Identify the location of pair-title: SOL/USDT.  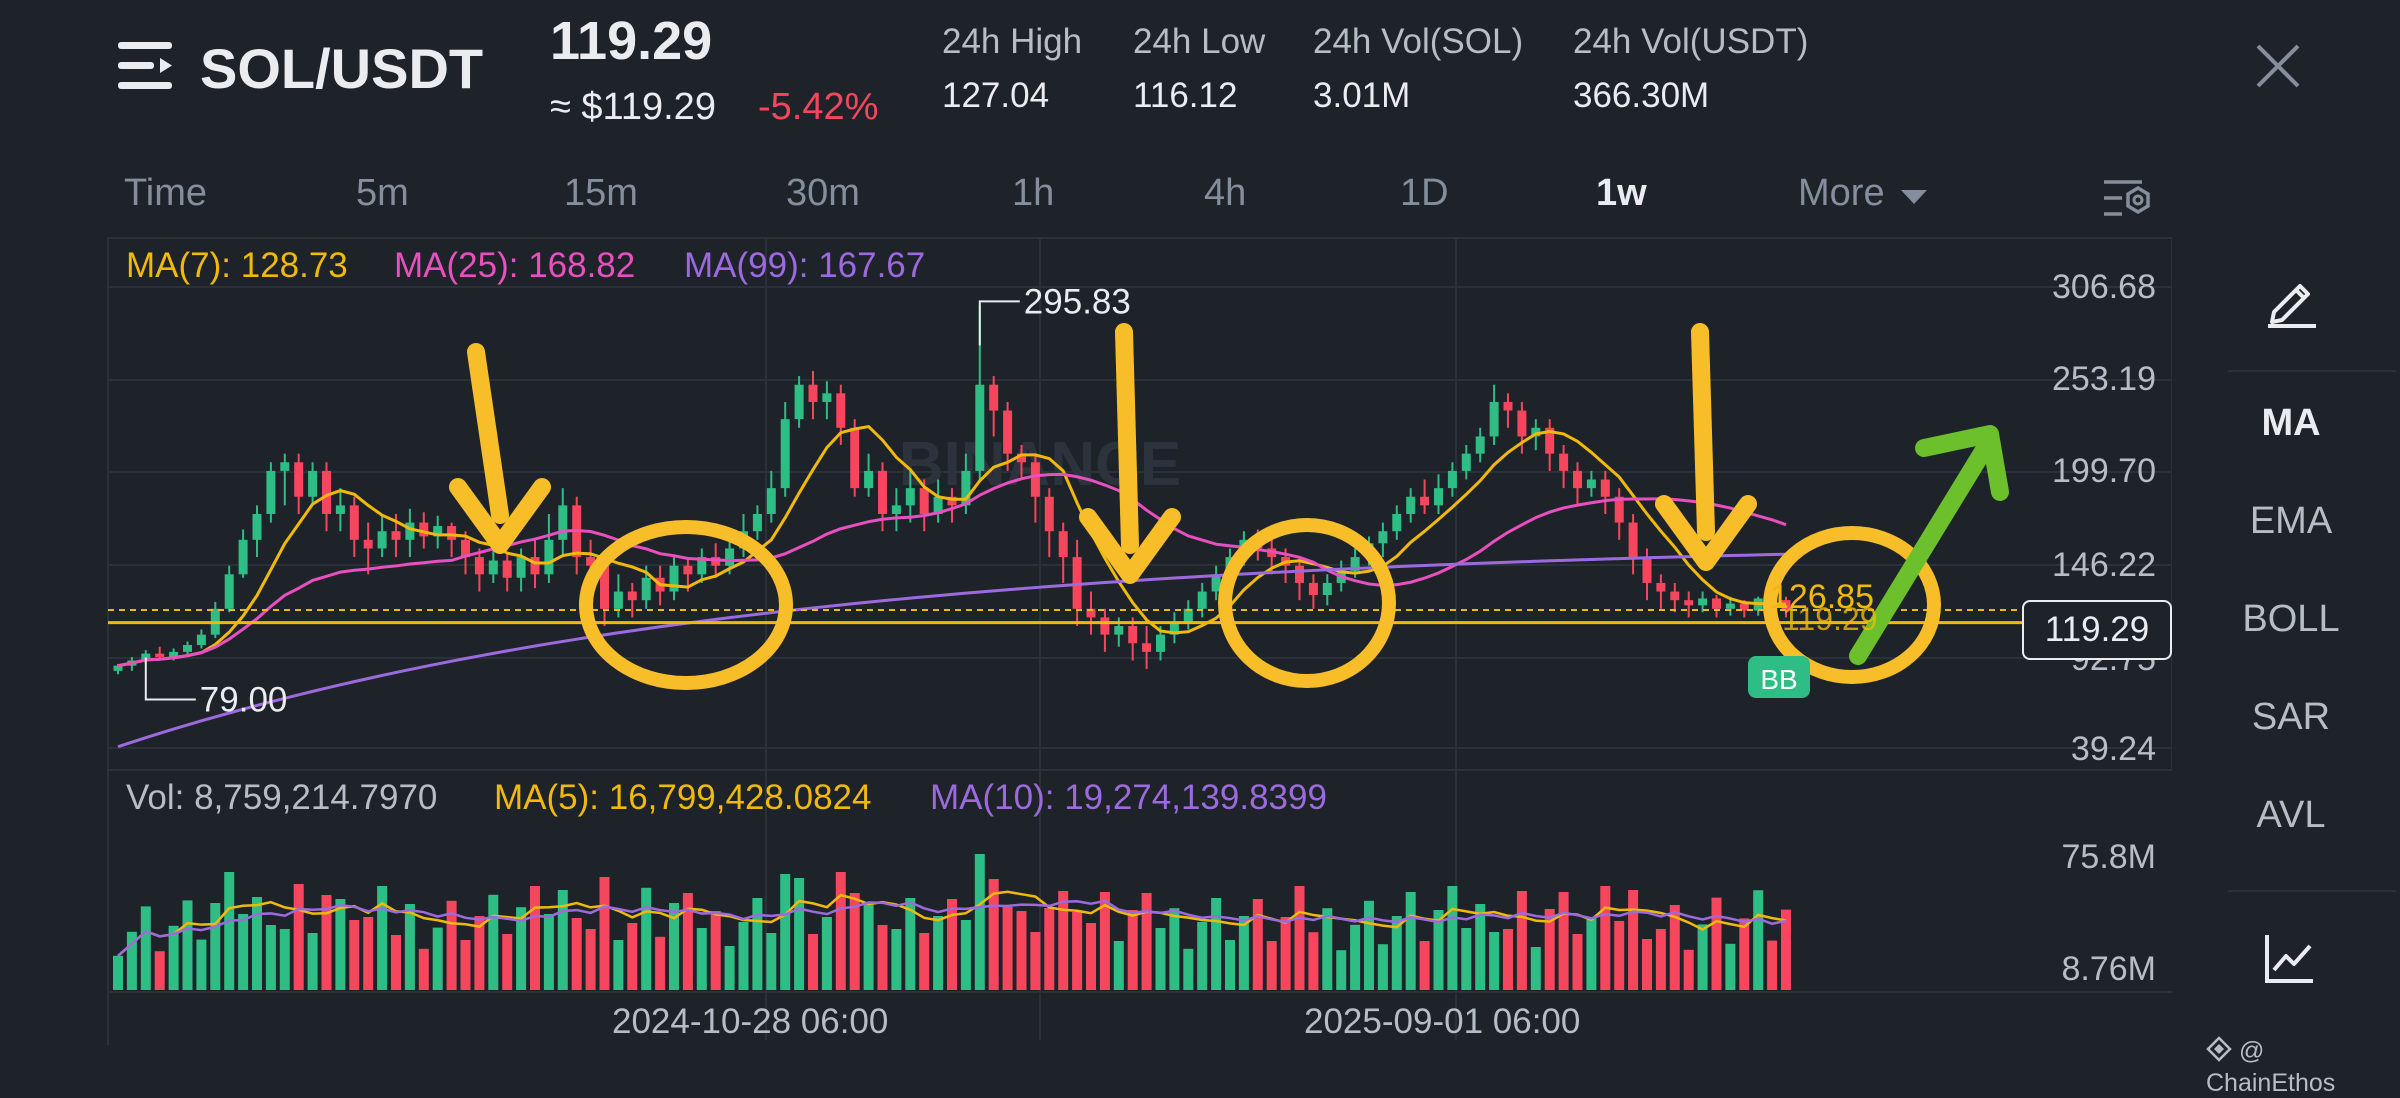
(342, 68).